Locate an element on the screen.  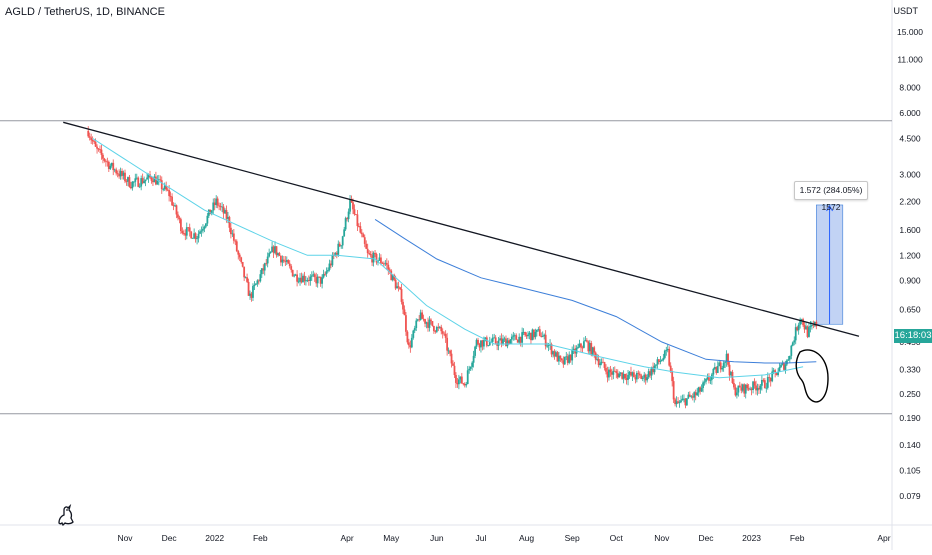
x-tick-label: Dec is located at coordinates (170, 538).